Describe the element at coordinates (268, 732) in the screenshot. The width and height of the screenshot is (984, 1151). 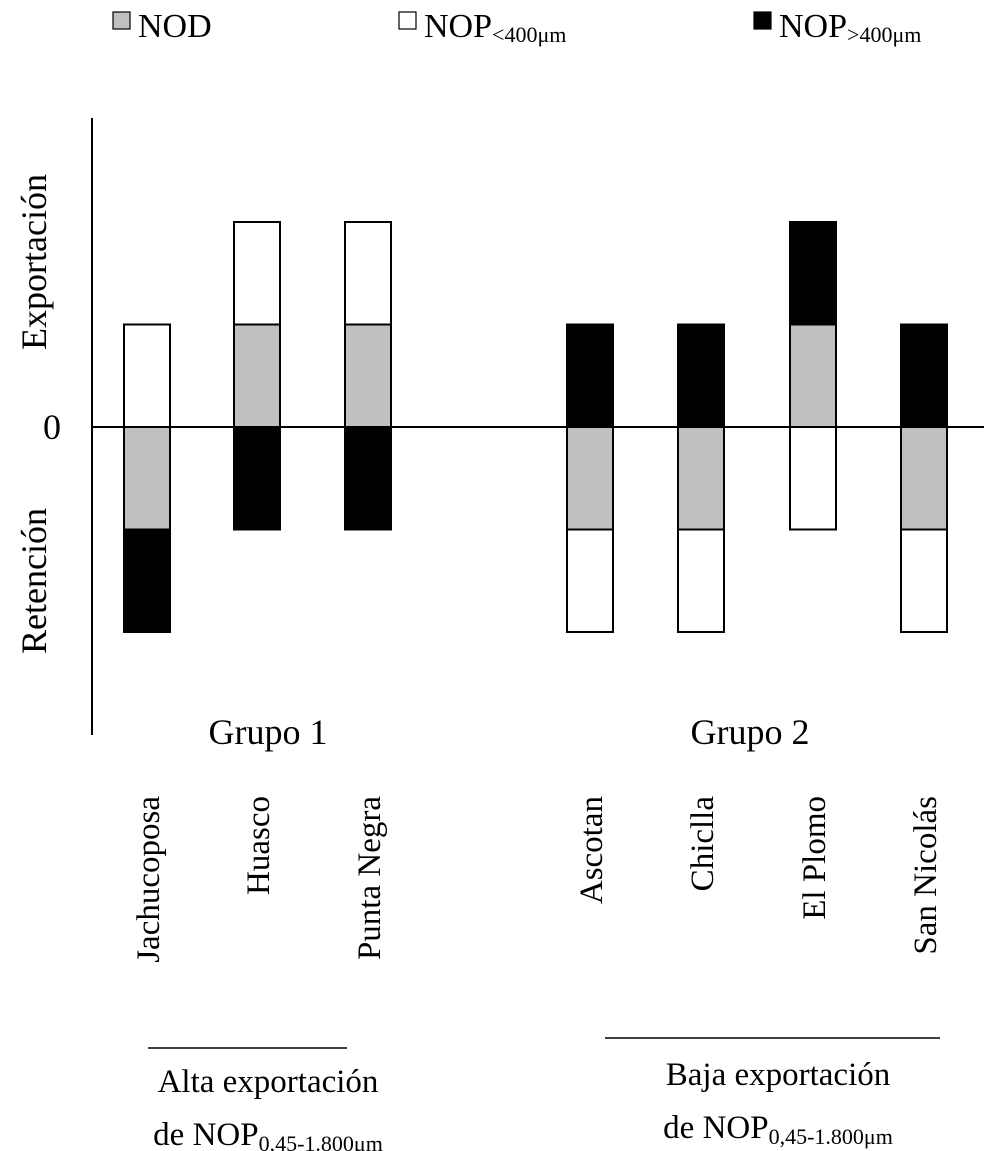
I see `group-label-0: Grupo 1` at that location.